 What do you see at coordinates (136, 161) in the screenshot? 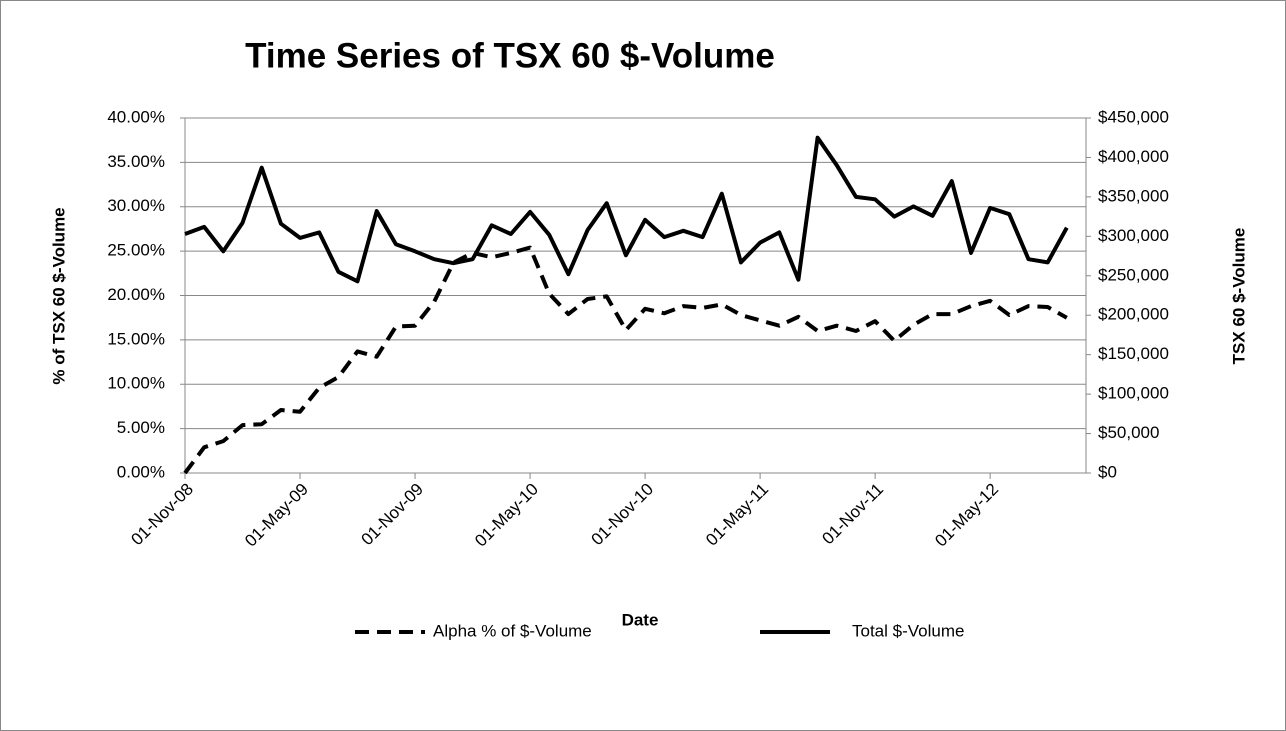
I see `y-tick-label: 35.00%` at bounding box center [136, 161].